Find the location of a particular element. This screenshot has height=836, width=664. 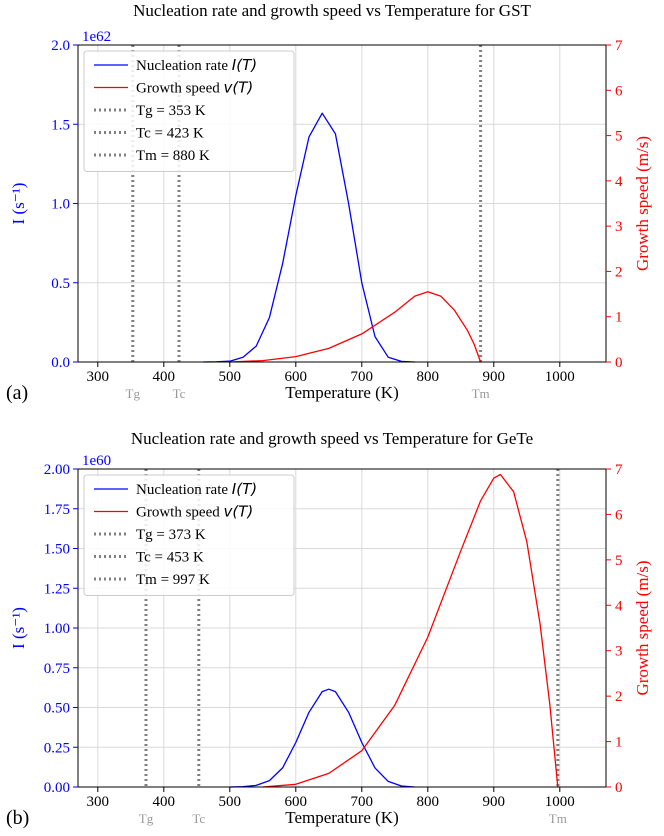

left-y-tick-label: 1.25 is located at coordinates (57, 589).